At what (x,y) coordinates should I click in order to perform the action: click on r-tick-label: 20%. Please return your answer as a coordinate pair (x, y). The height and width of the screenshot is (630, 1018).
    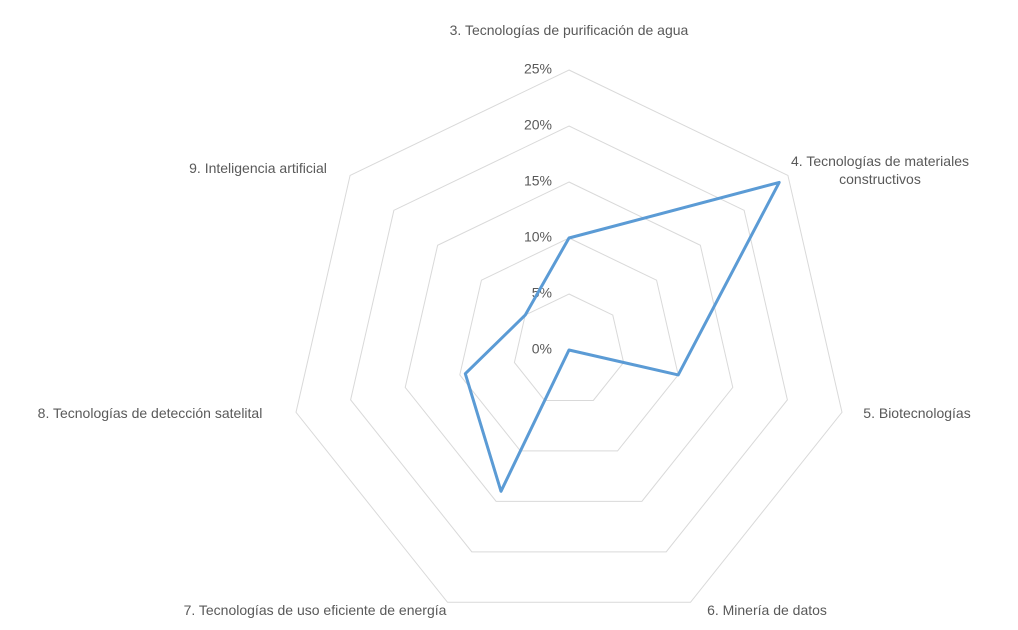
    Looking at the image, I should click on (538, 125).